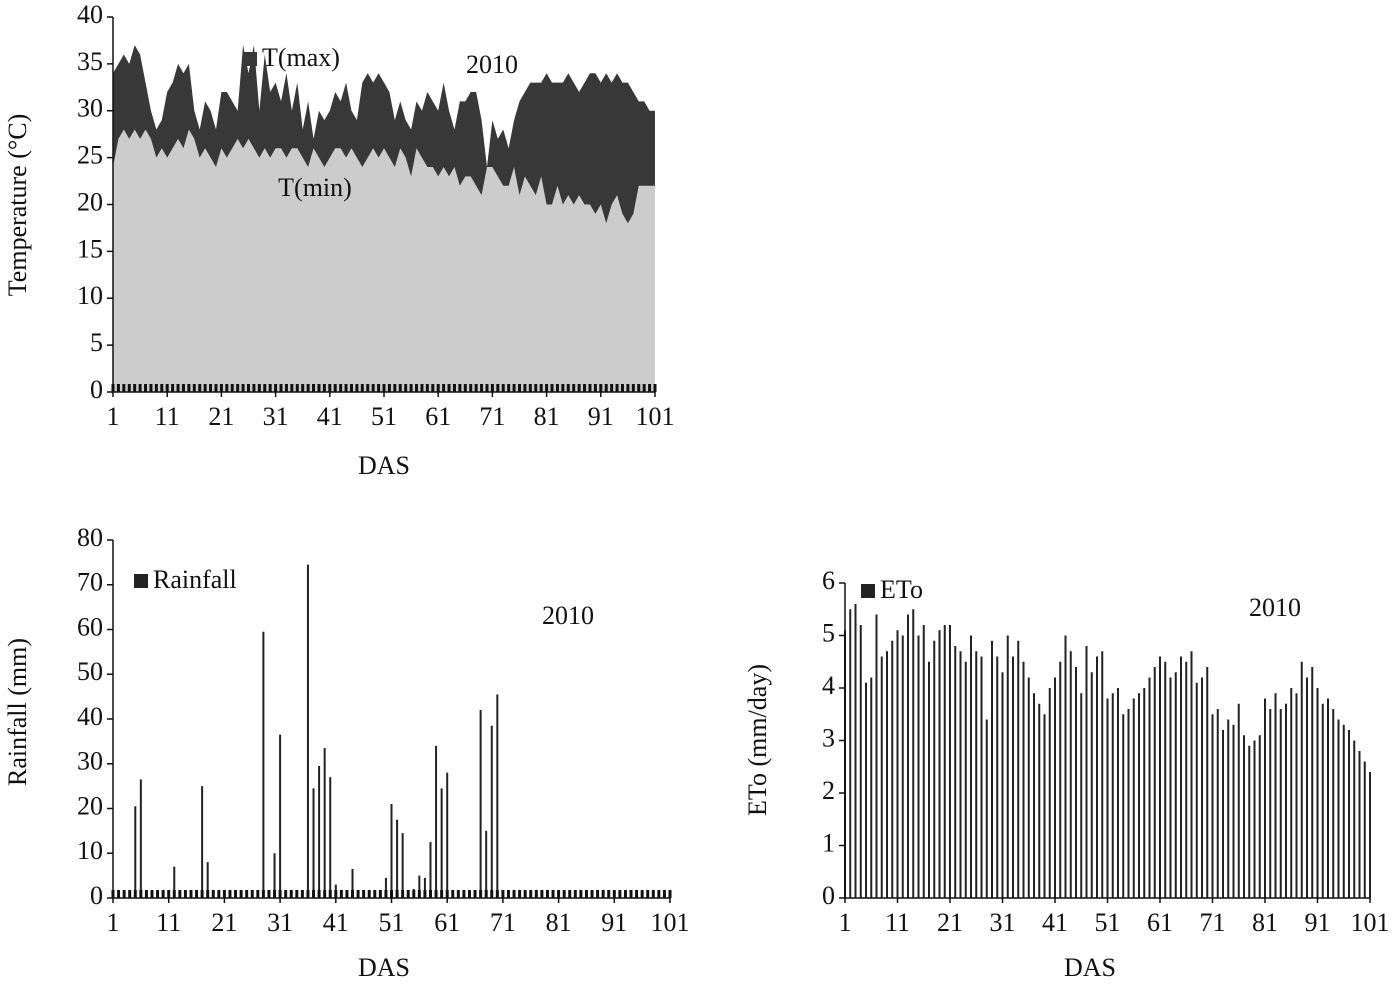  What do you see at coordinates (392, 922) in the screenshot?
I see `x-tick-label: 51` at bounding box center [392, 922].